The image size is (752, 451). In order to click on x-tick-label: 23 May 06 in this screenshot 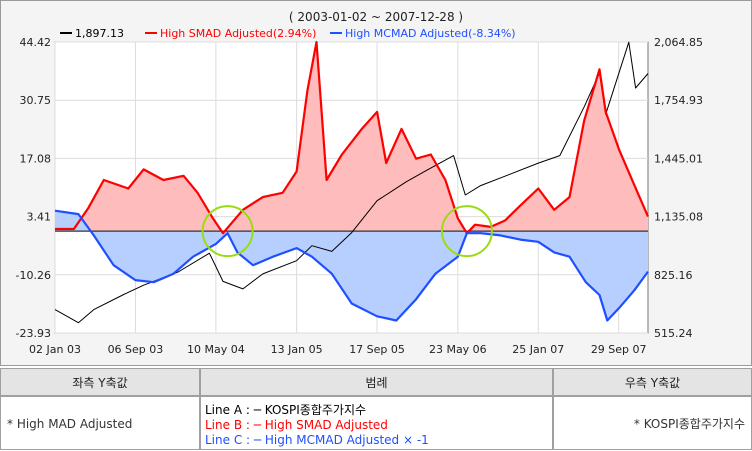, I will do `click(458, 349)`.